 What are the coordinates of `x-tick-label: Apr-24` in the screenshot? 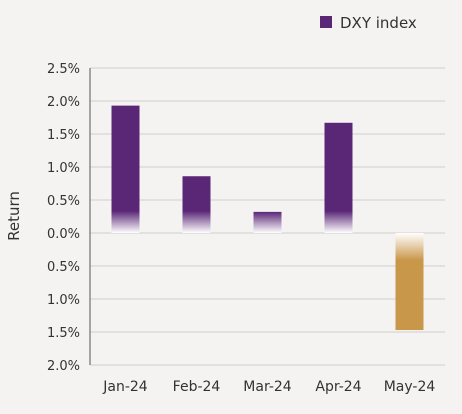 It's located at (338, 387).